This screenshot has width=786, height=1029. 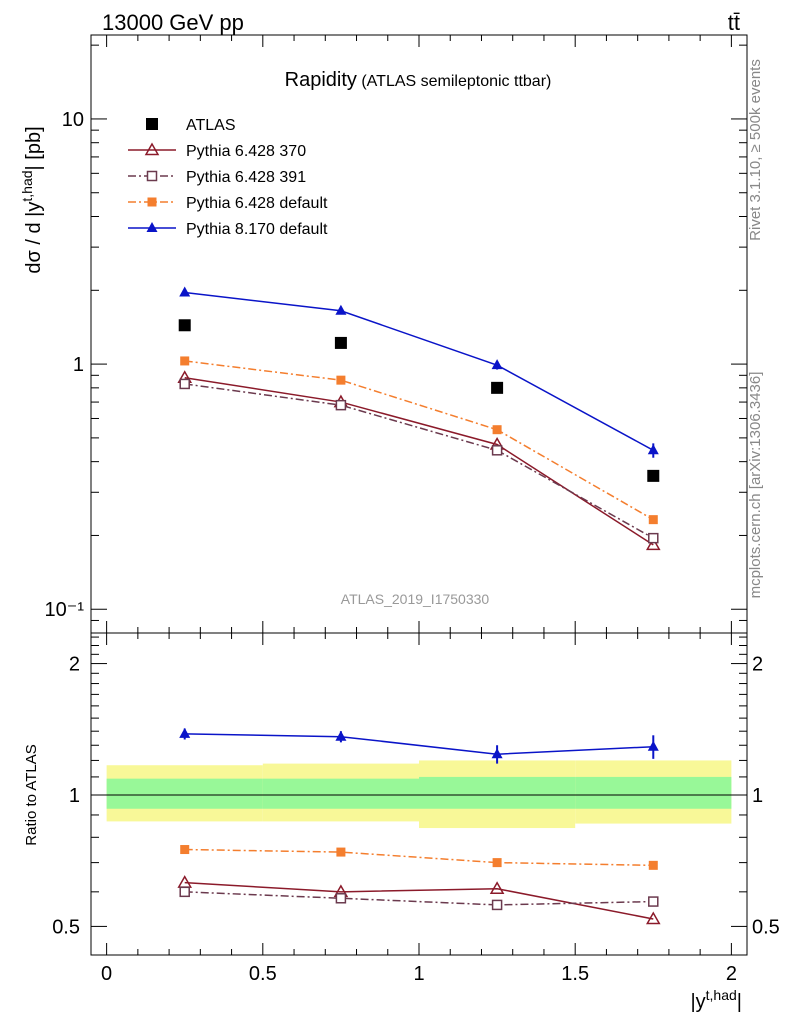 What do you see at coordinates (31, 794) in the screenshot?
I see `ratio-ylabel: Ratio to ATLAS` at bounding box center [31, 794].